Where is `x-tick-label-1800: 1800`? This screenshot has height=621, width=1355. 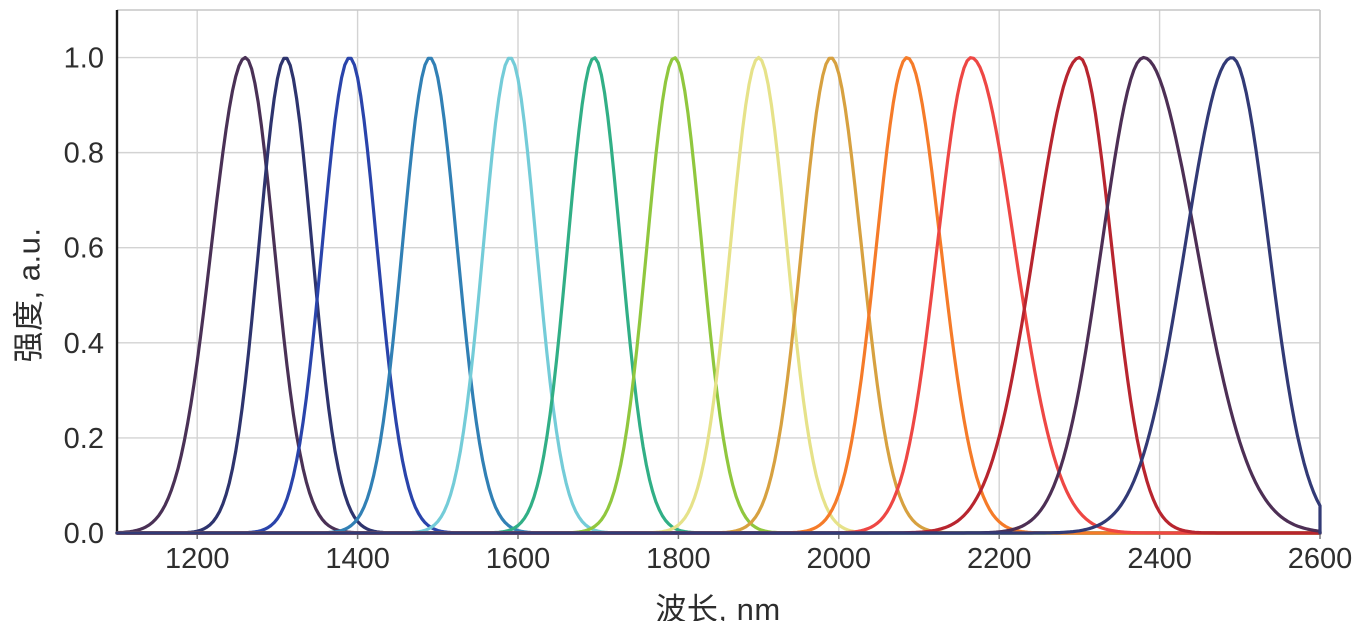
x-tick-label-1800: 1800 is located at coordinates (678, 559).